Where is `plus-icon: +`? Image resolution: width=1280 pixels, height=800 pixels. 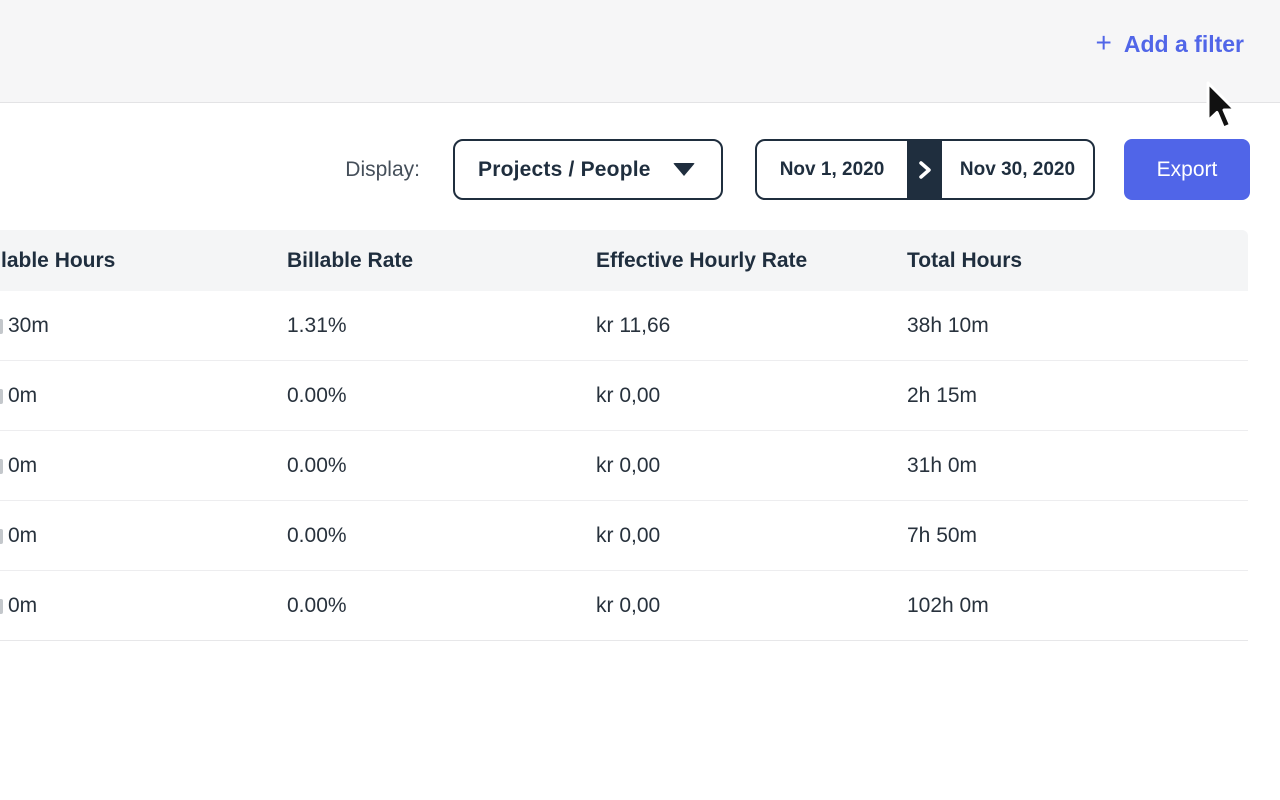 plus-icon: + is located at coordinates (1103, 42).